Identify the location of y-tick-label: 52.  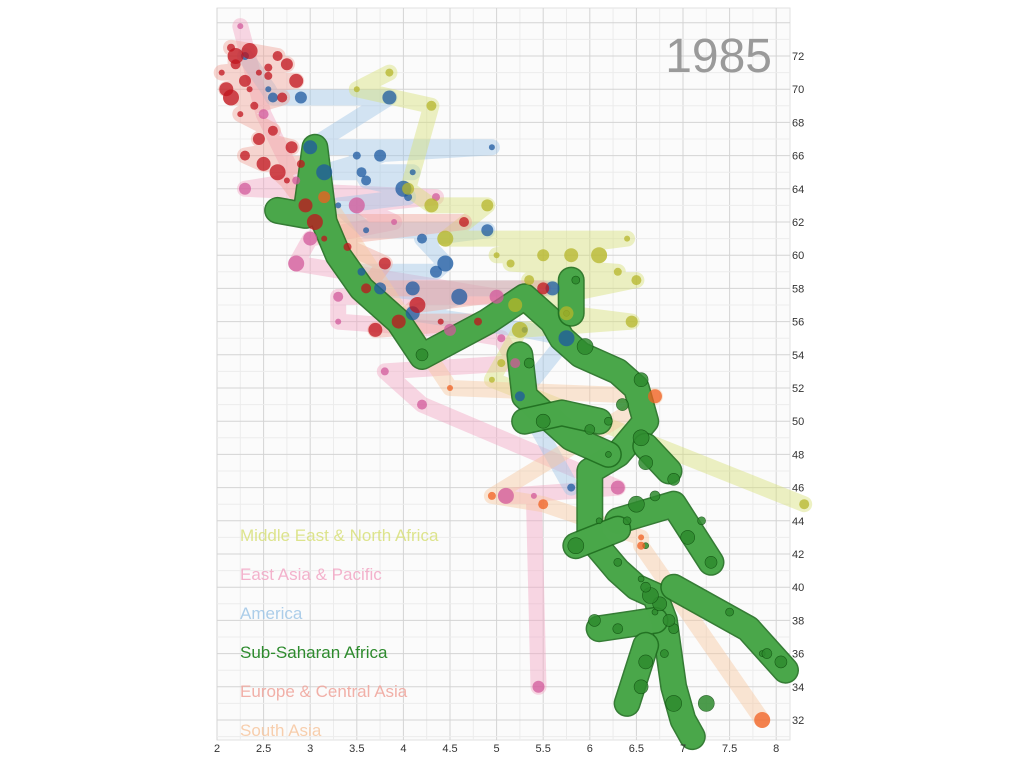
(798, 389).